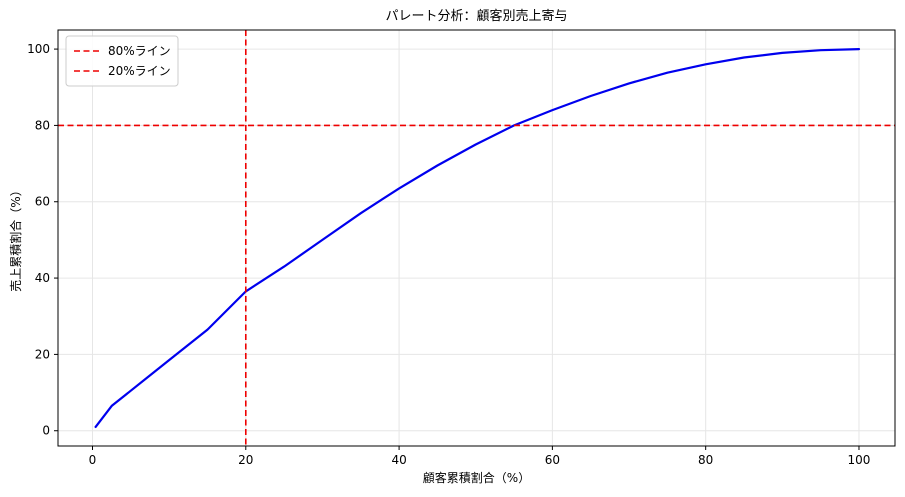 Image resolution: width=905 pixels, height=497 pixels. I want to click on chart-title: パレート分析：顧客別売上寄与, so click(476, 16).